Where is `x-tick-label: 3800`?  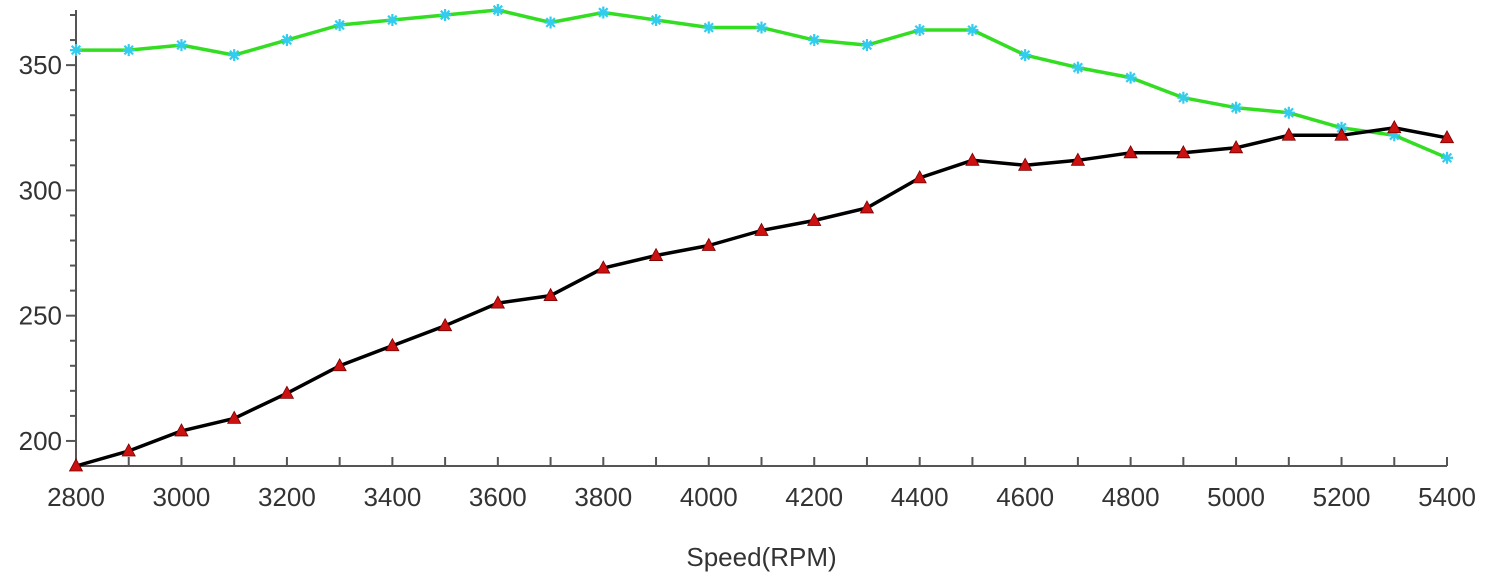 x-tick-label: 3800 is located at coordinates (603, 497).